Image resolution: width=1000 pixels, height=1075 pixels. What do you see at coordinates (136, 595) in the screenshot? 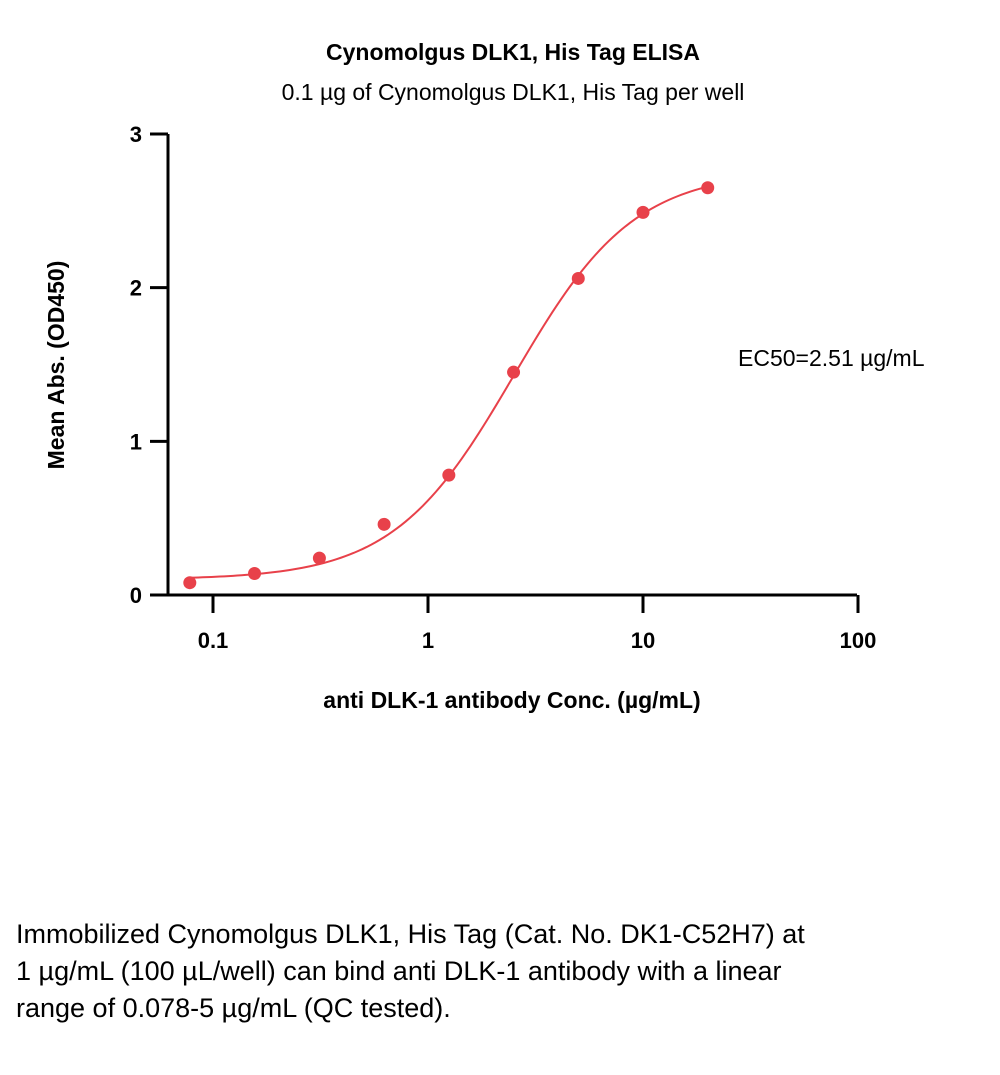
I see `y-tick-label: 0` at bounding box center [136, 595].